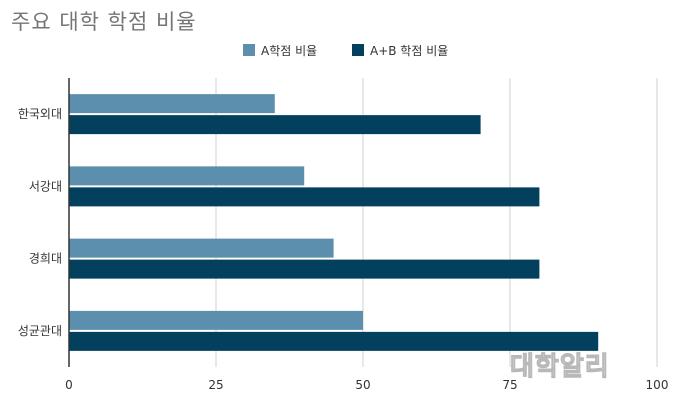 The width and height of the screenshot is (673, 406). I want to click on x-tick-label: 0, so click(69, 385).